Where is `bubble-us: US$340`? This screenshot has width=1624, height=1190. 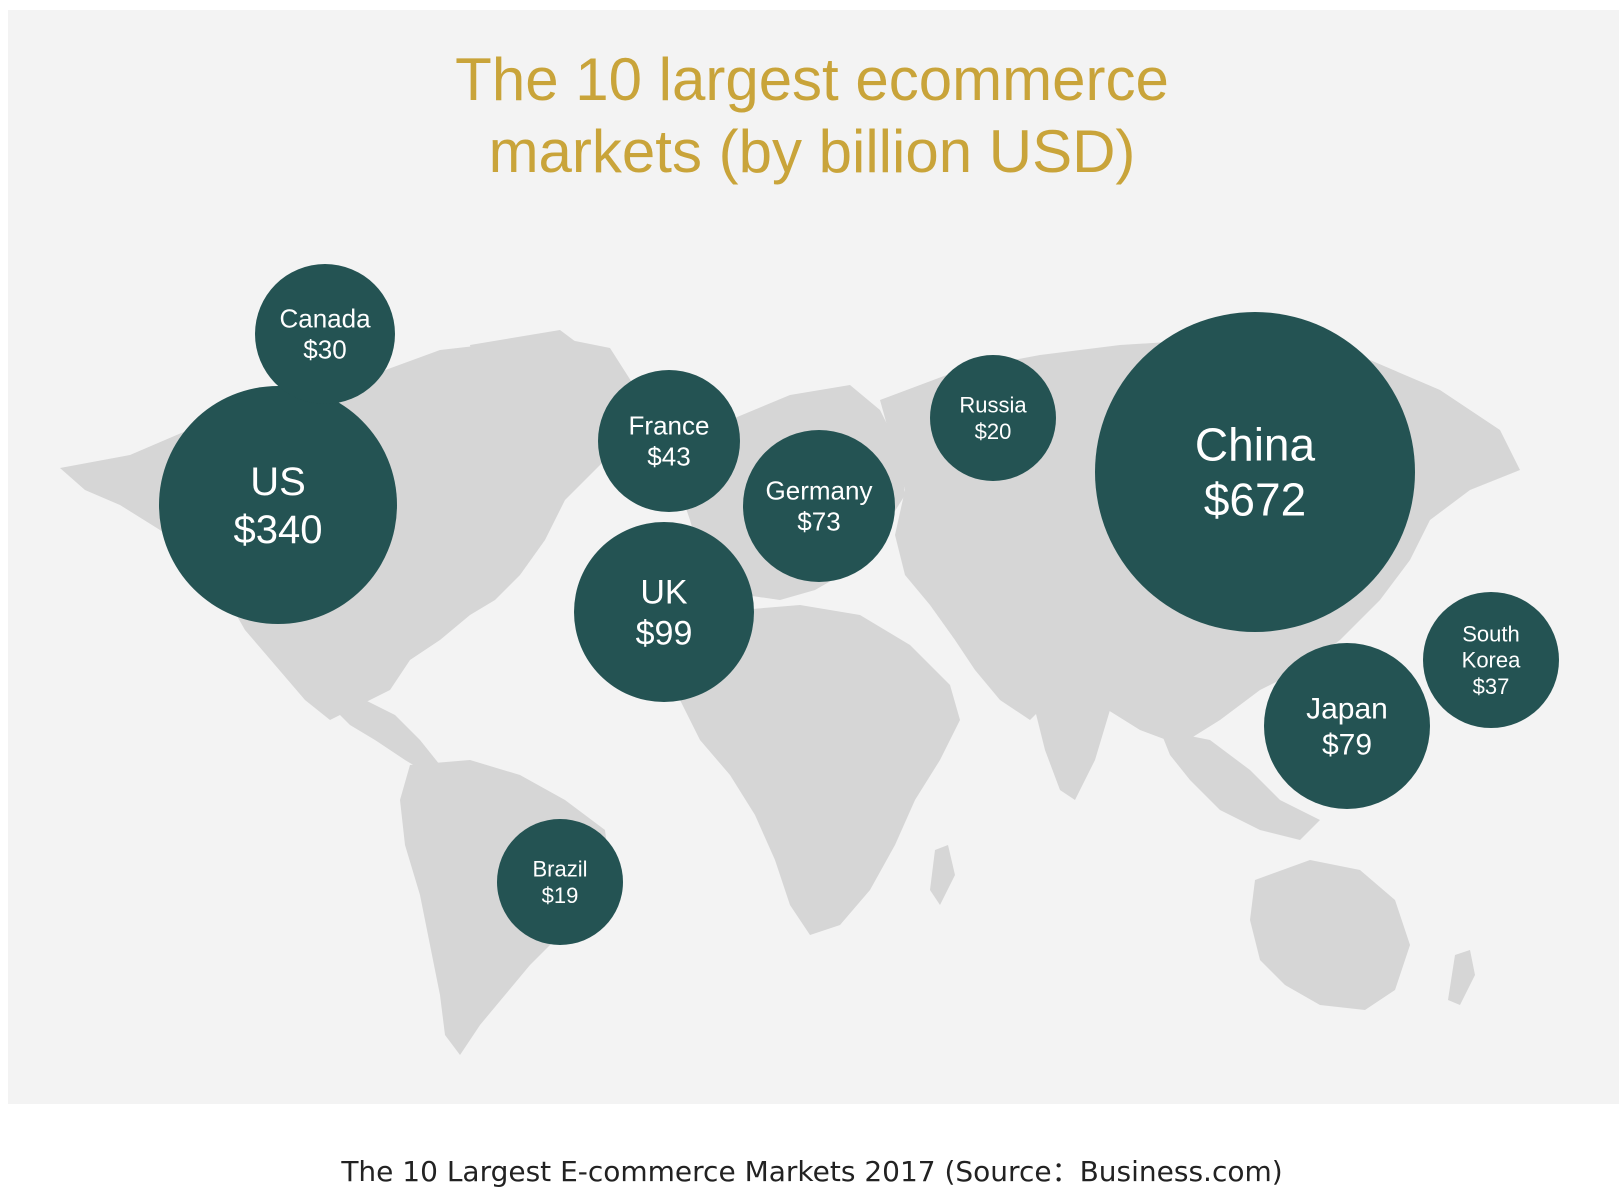 bubble-us: US$340 is located at coordinates (278, 505).